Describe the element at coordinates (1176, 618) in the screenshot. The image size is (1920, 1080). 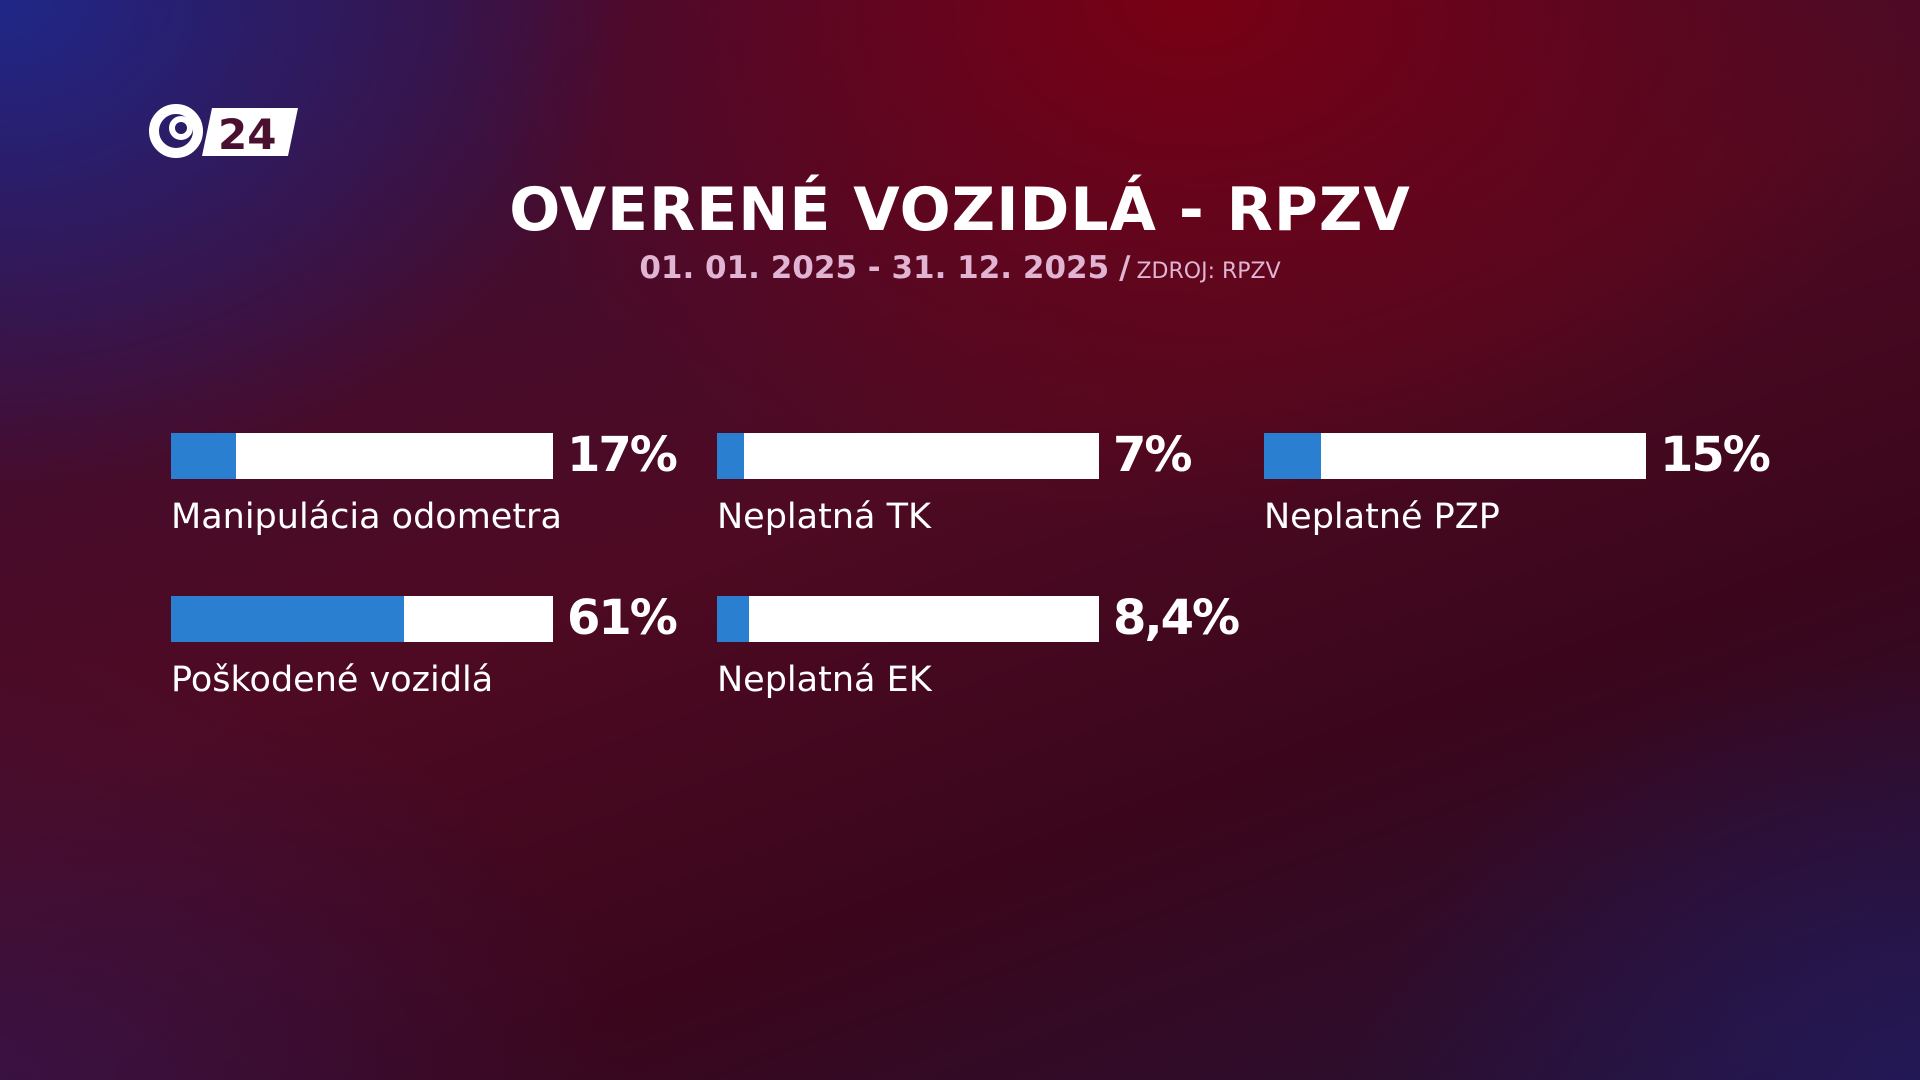
I see `value-label: 8,4%` at that location.